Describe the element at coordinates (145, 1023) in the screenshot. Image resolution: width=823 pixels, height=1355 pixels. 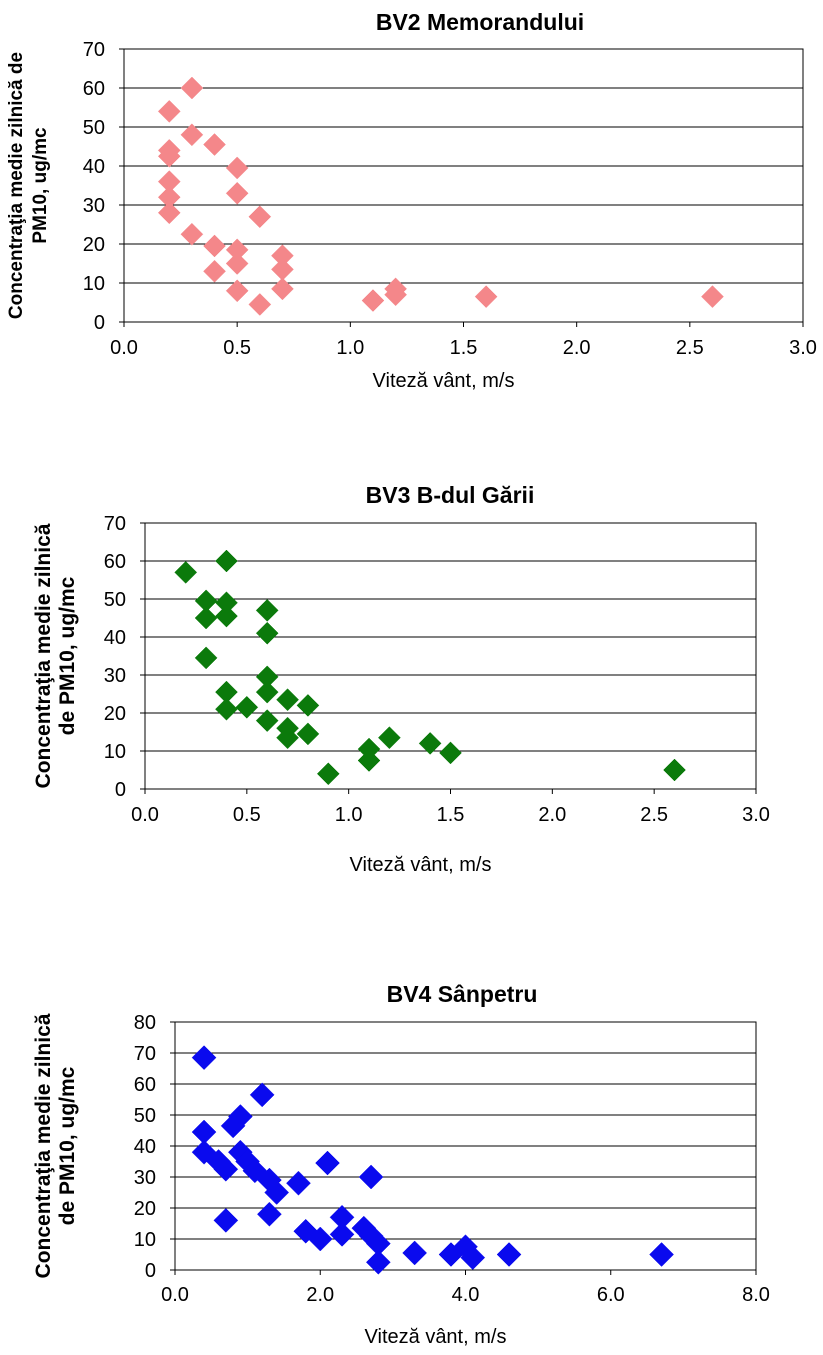
I see `y-tick-label: 80` at that location.